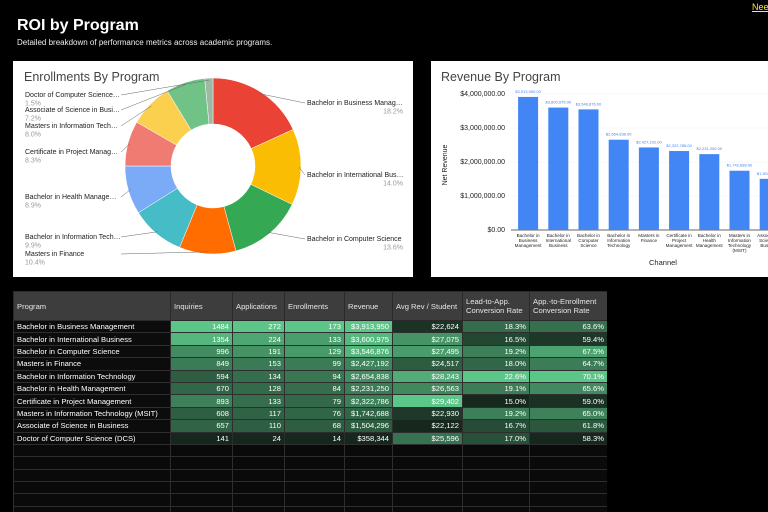  What do you see at coordinates (258, 376) in the screenshot?
I see `table-cell: 134` at bounding box center [258, 376].